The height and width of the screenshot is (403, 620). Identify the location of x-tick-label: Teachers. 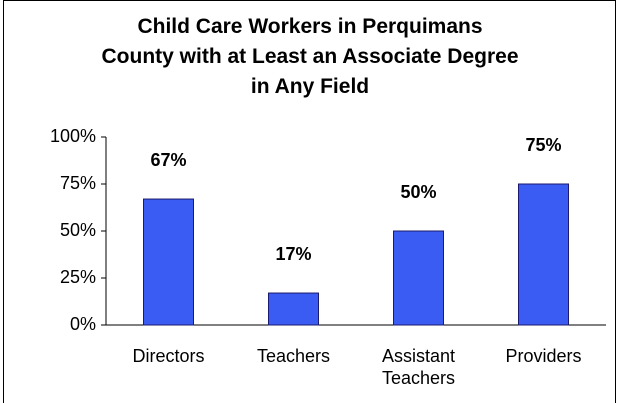
(293, 356).